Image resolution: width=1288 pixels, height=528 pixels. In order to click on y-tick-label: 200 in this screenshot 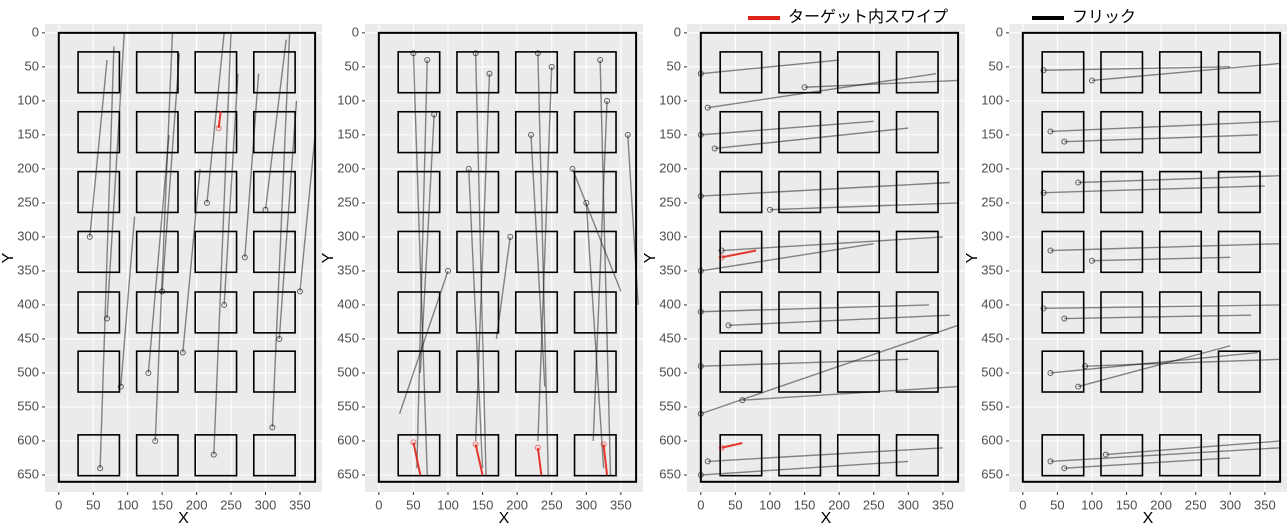, I will do `click(348, 167)`.